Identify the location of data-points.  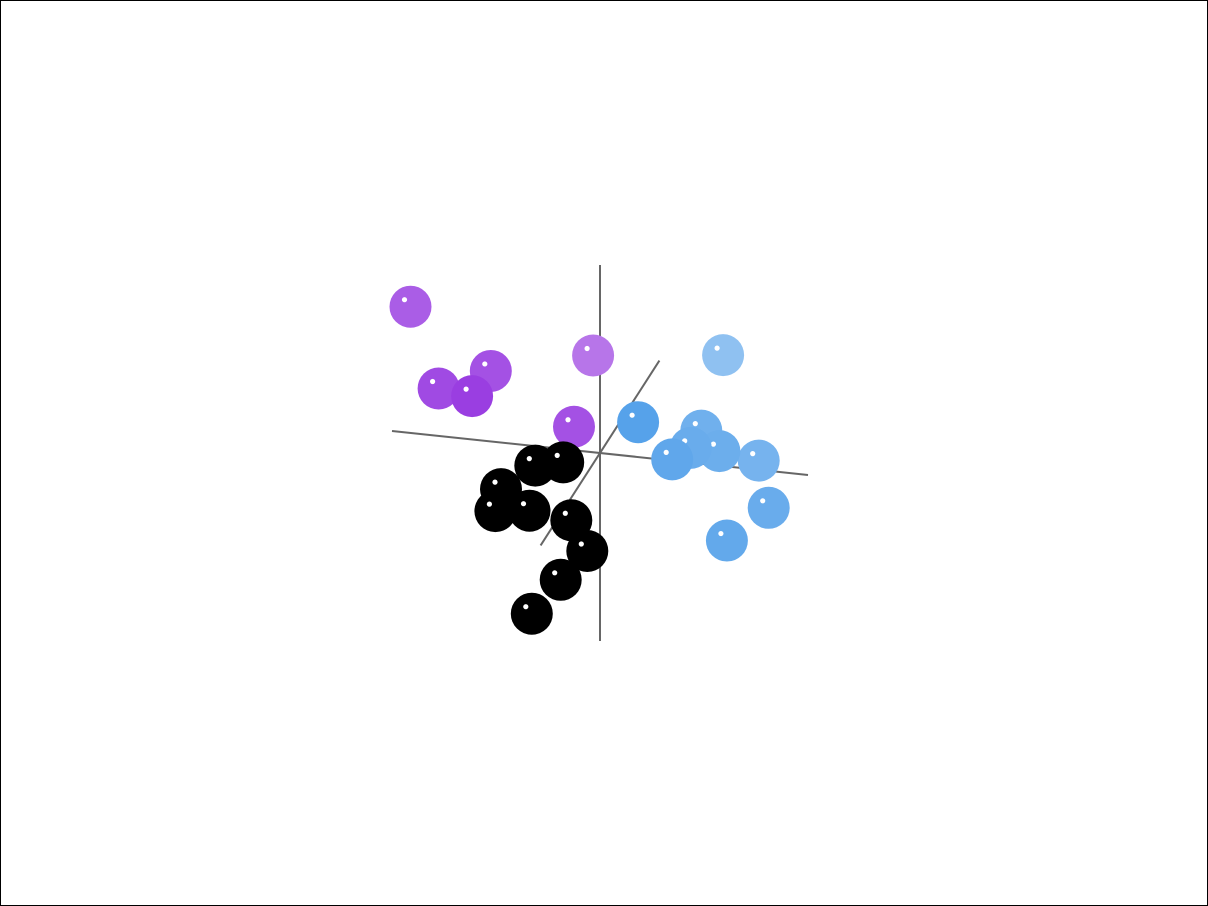
(589, 460).